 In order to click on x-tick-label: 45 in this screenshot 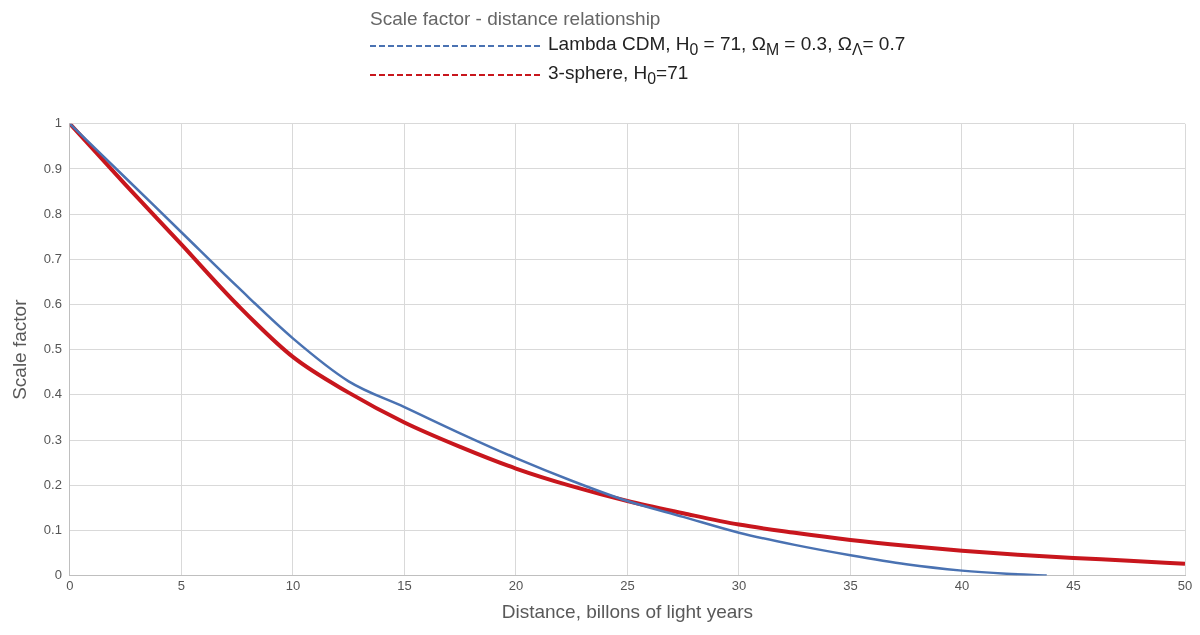, I will do `click(1073, 585)`.